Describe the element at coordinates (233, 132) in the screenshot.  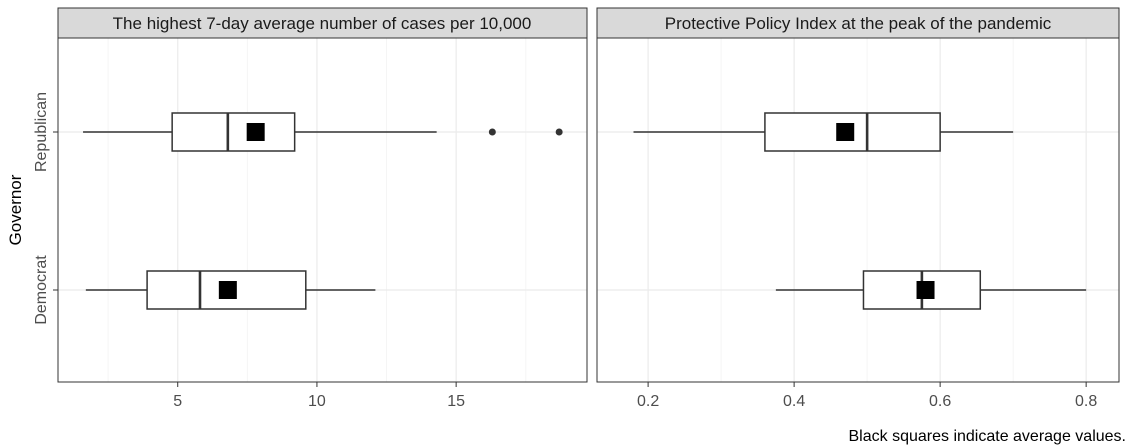
I see `box-republican` at that location.